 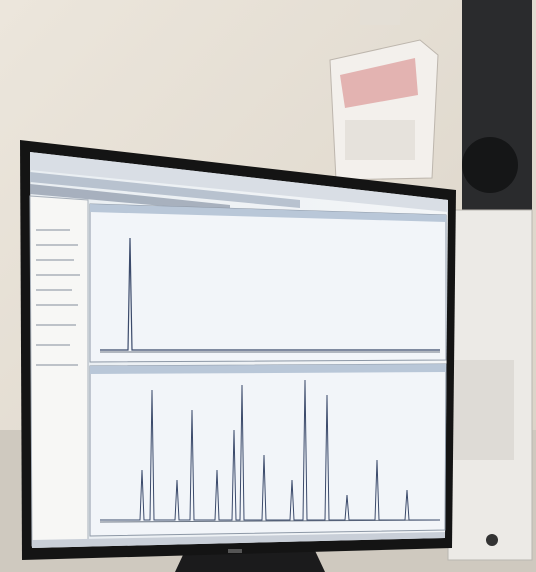 I want to click on box-label, so click(x=380, y=140).